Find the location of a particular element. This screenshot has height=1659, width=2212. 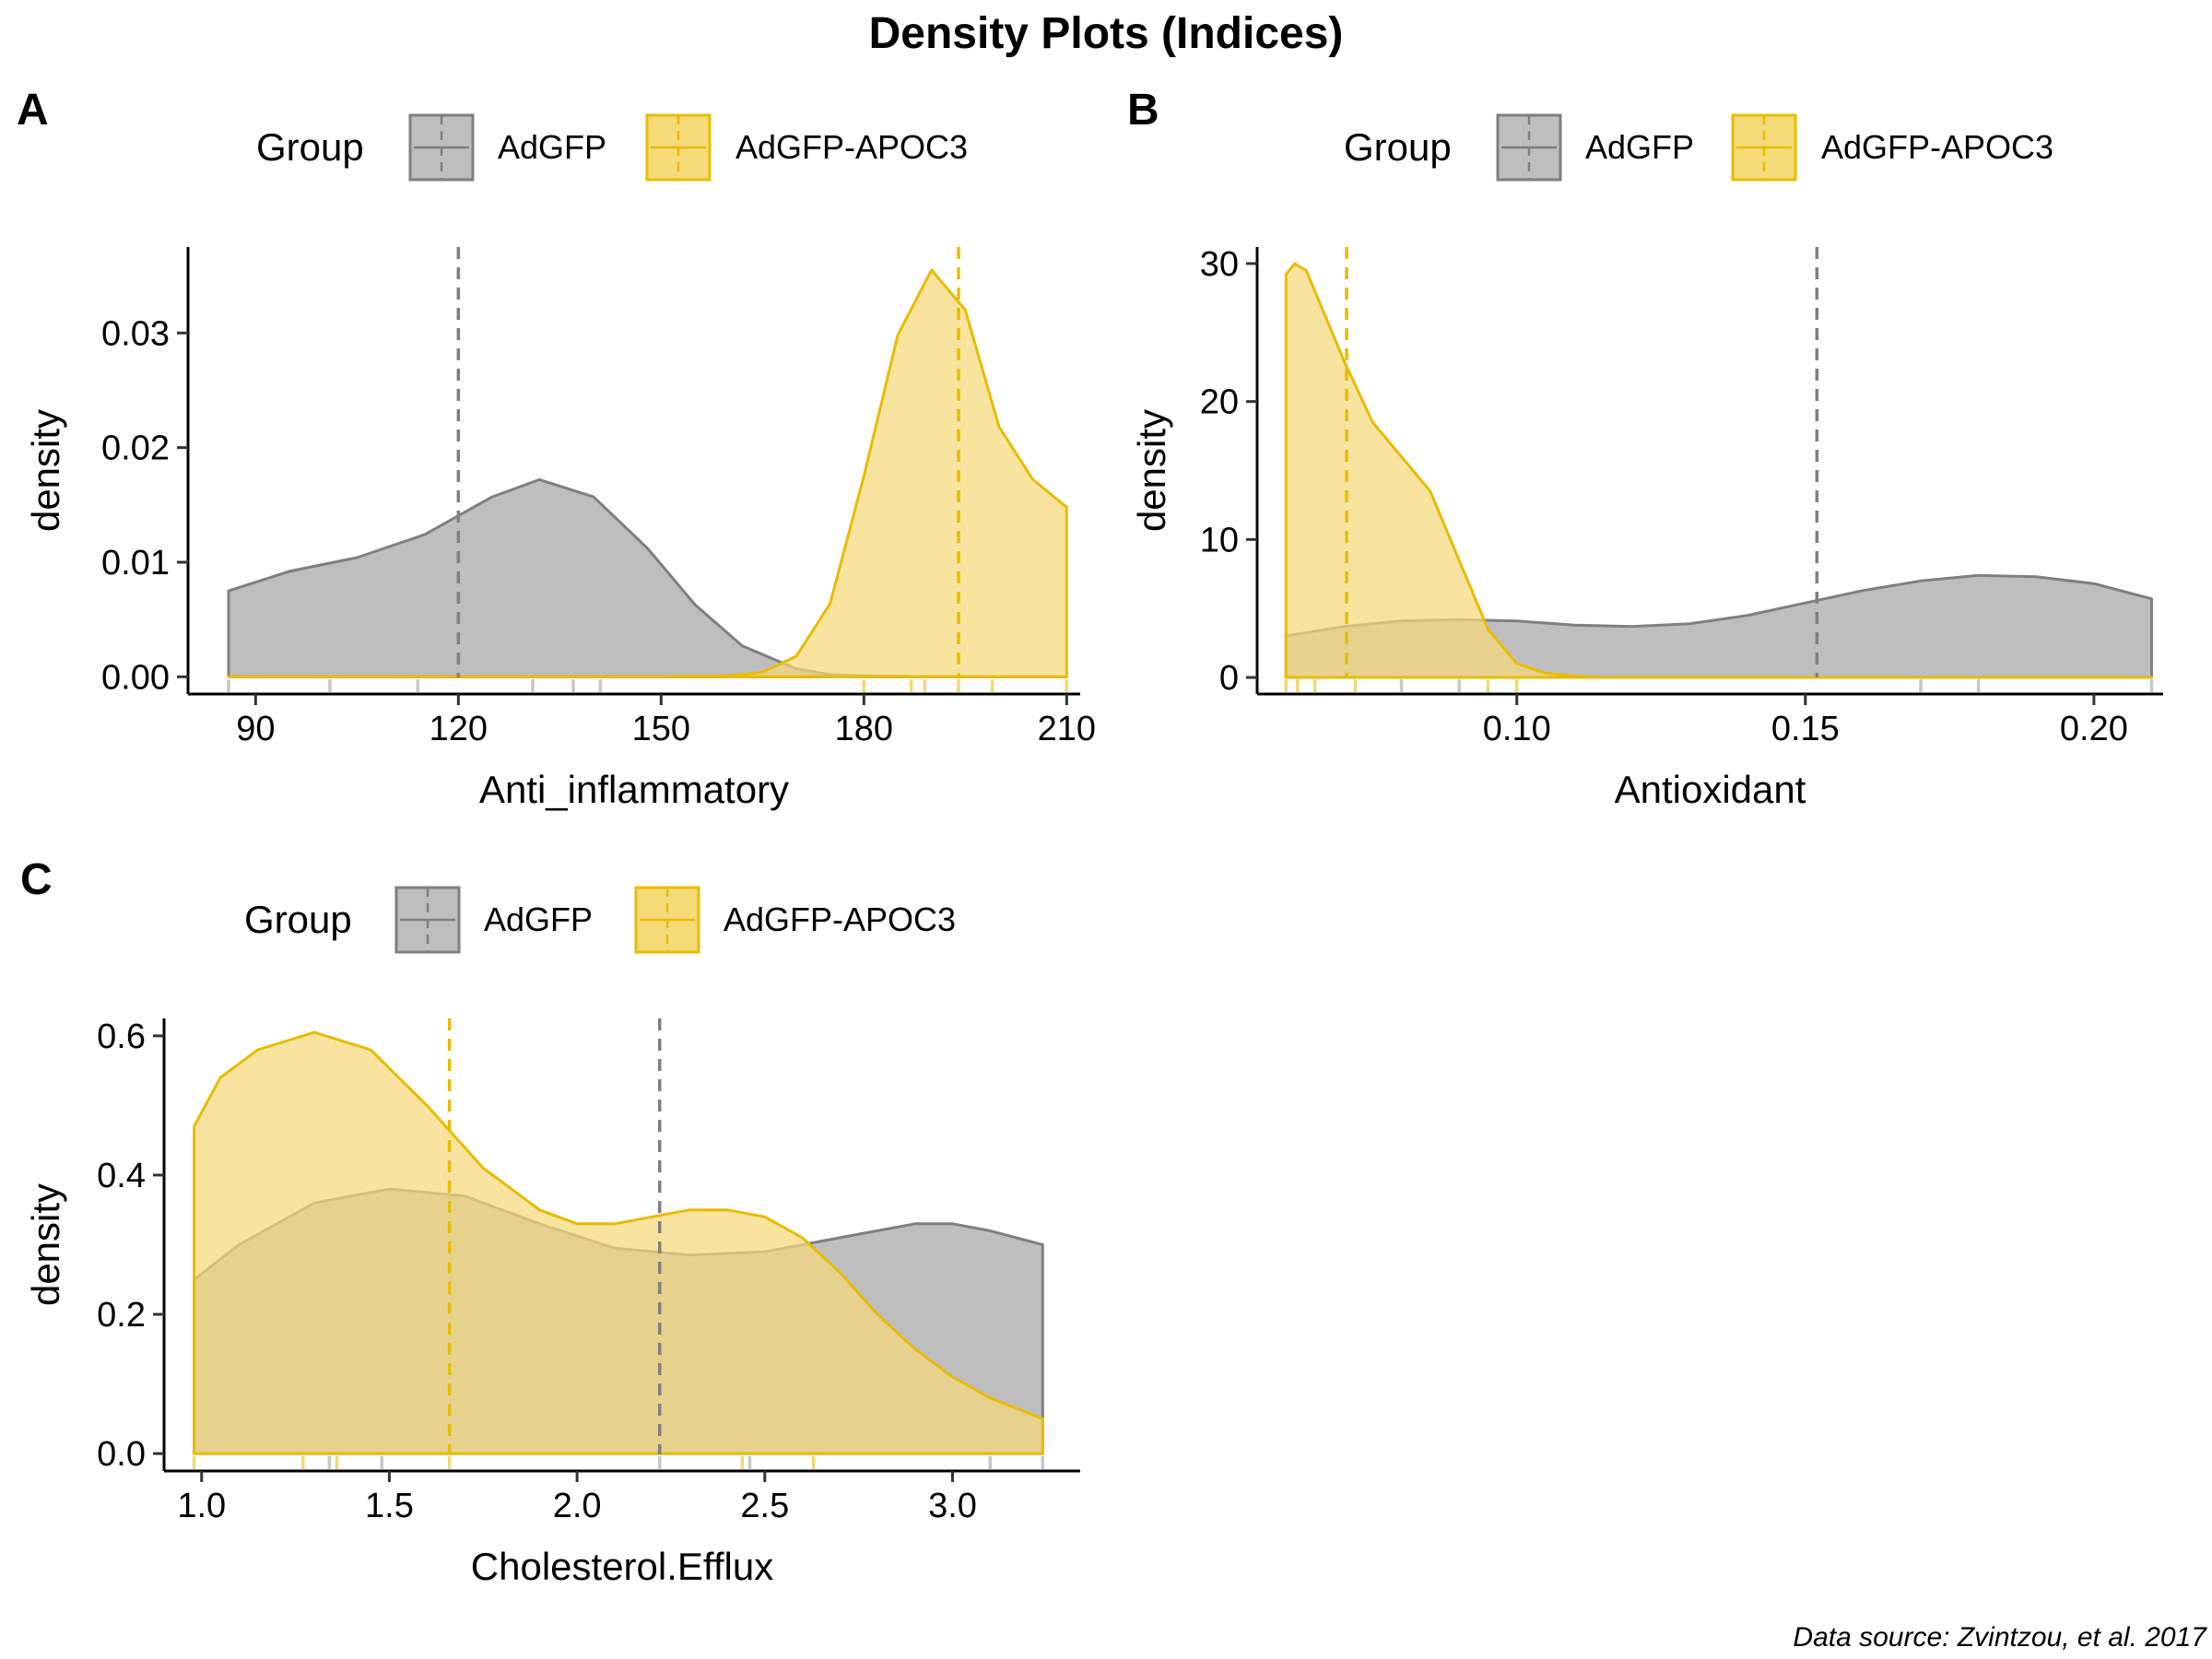

x-tick-label: 0.20 is located at coordinates (2094, 729).